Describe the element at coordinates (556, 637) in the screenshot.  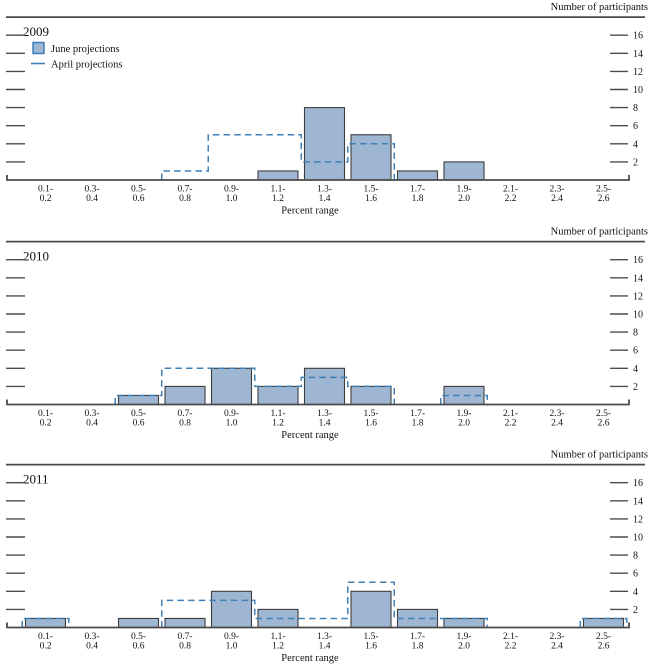
I see `x-tick-label-upper: 2.3-` at that location.